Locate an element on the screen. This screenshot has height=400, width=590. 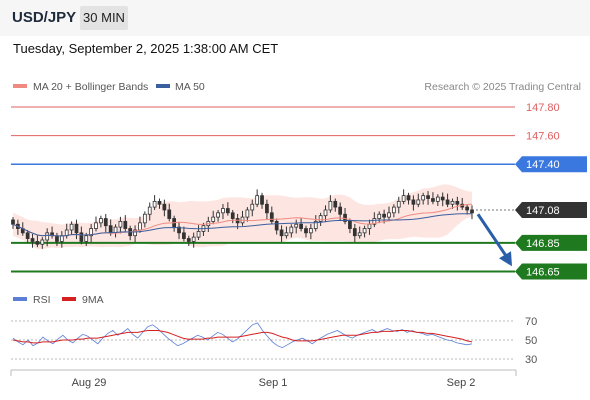
pivot-badge is located at coordinates (551, 164).